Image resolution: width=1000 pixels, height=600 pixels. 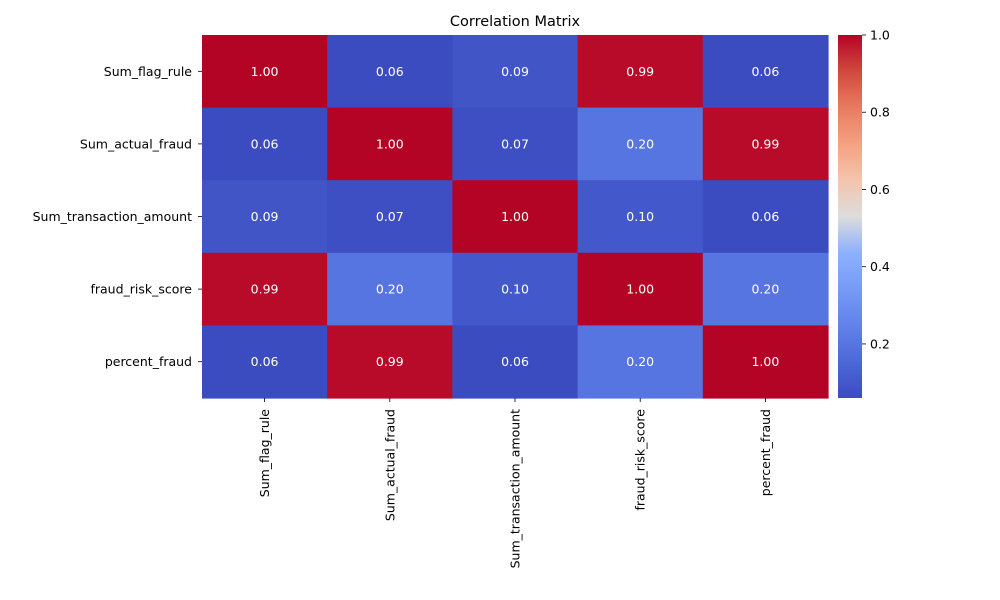 What do you see at coordinates (148, 361) in the screenshot?
I see `y-tick-label: percent_fraud` at bounding box center [148, 361].